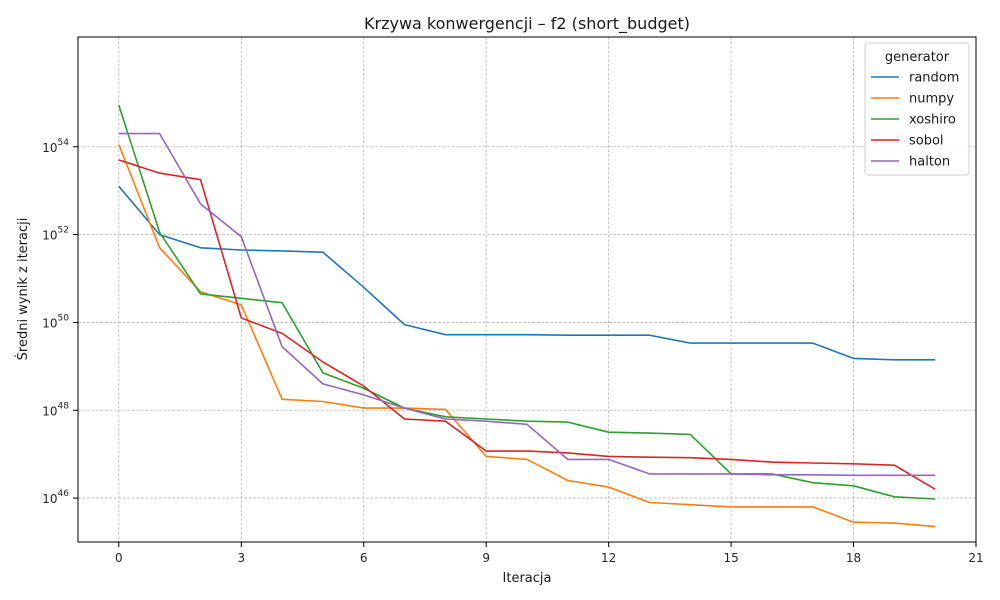 This screenshot has width=1000, height=600. Describe the element at coordinates (55, 497) in the screenshot. I see `y-tick-label: 1046` at that location.